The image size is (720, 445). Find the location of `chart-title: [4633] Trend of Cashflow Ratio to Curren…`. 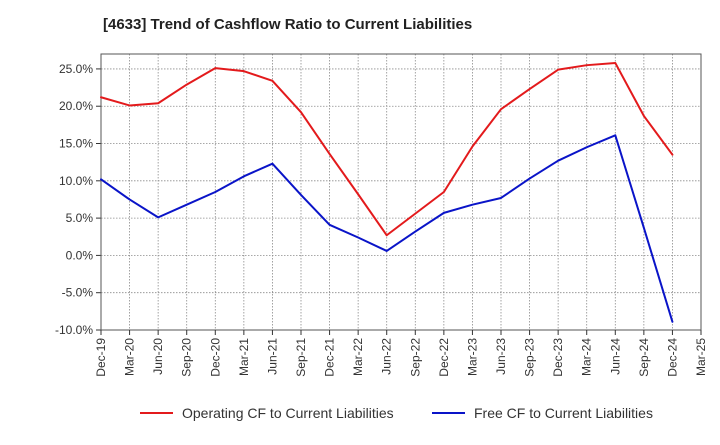

chart-title: [4633] Trend of Cashflow Ratio to Curren… is located at coordinates (288, 24).